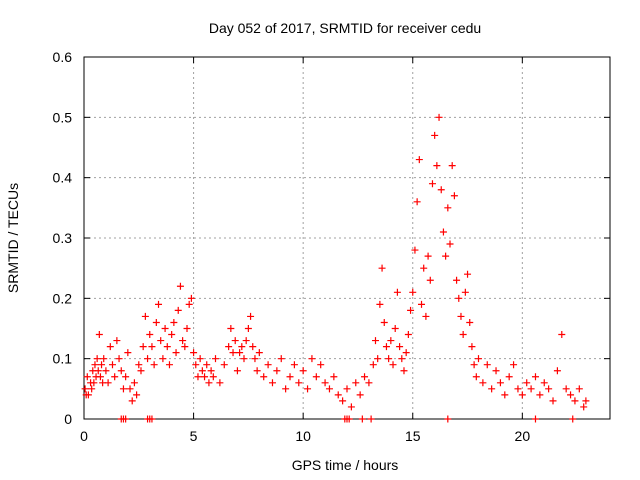 The height and width of the screenshot is (480, 640). I want to click on x-tick-label: 10, so click(303, 436).